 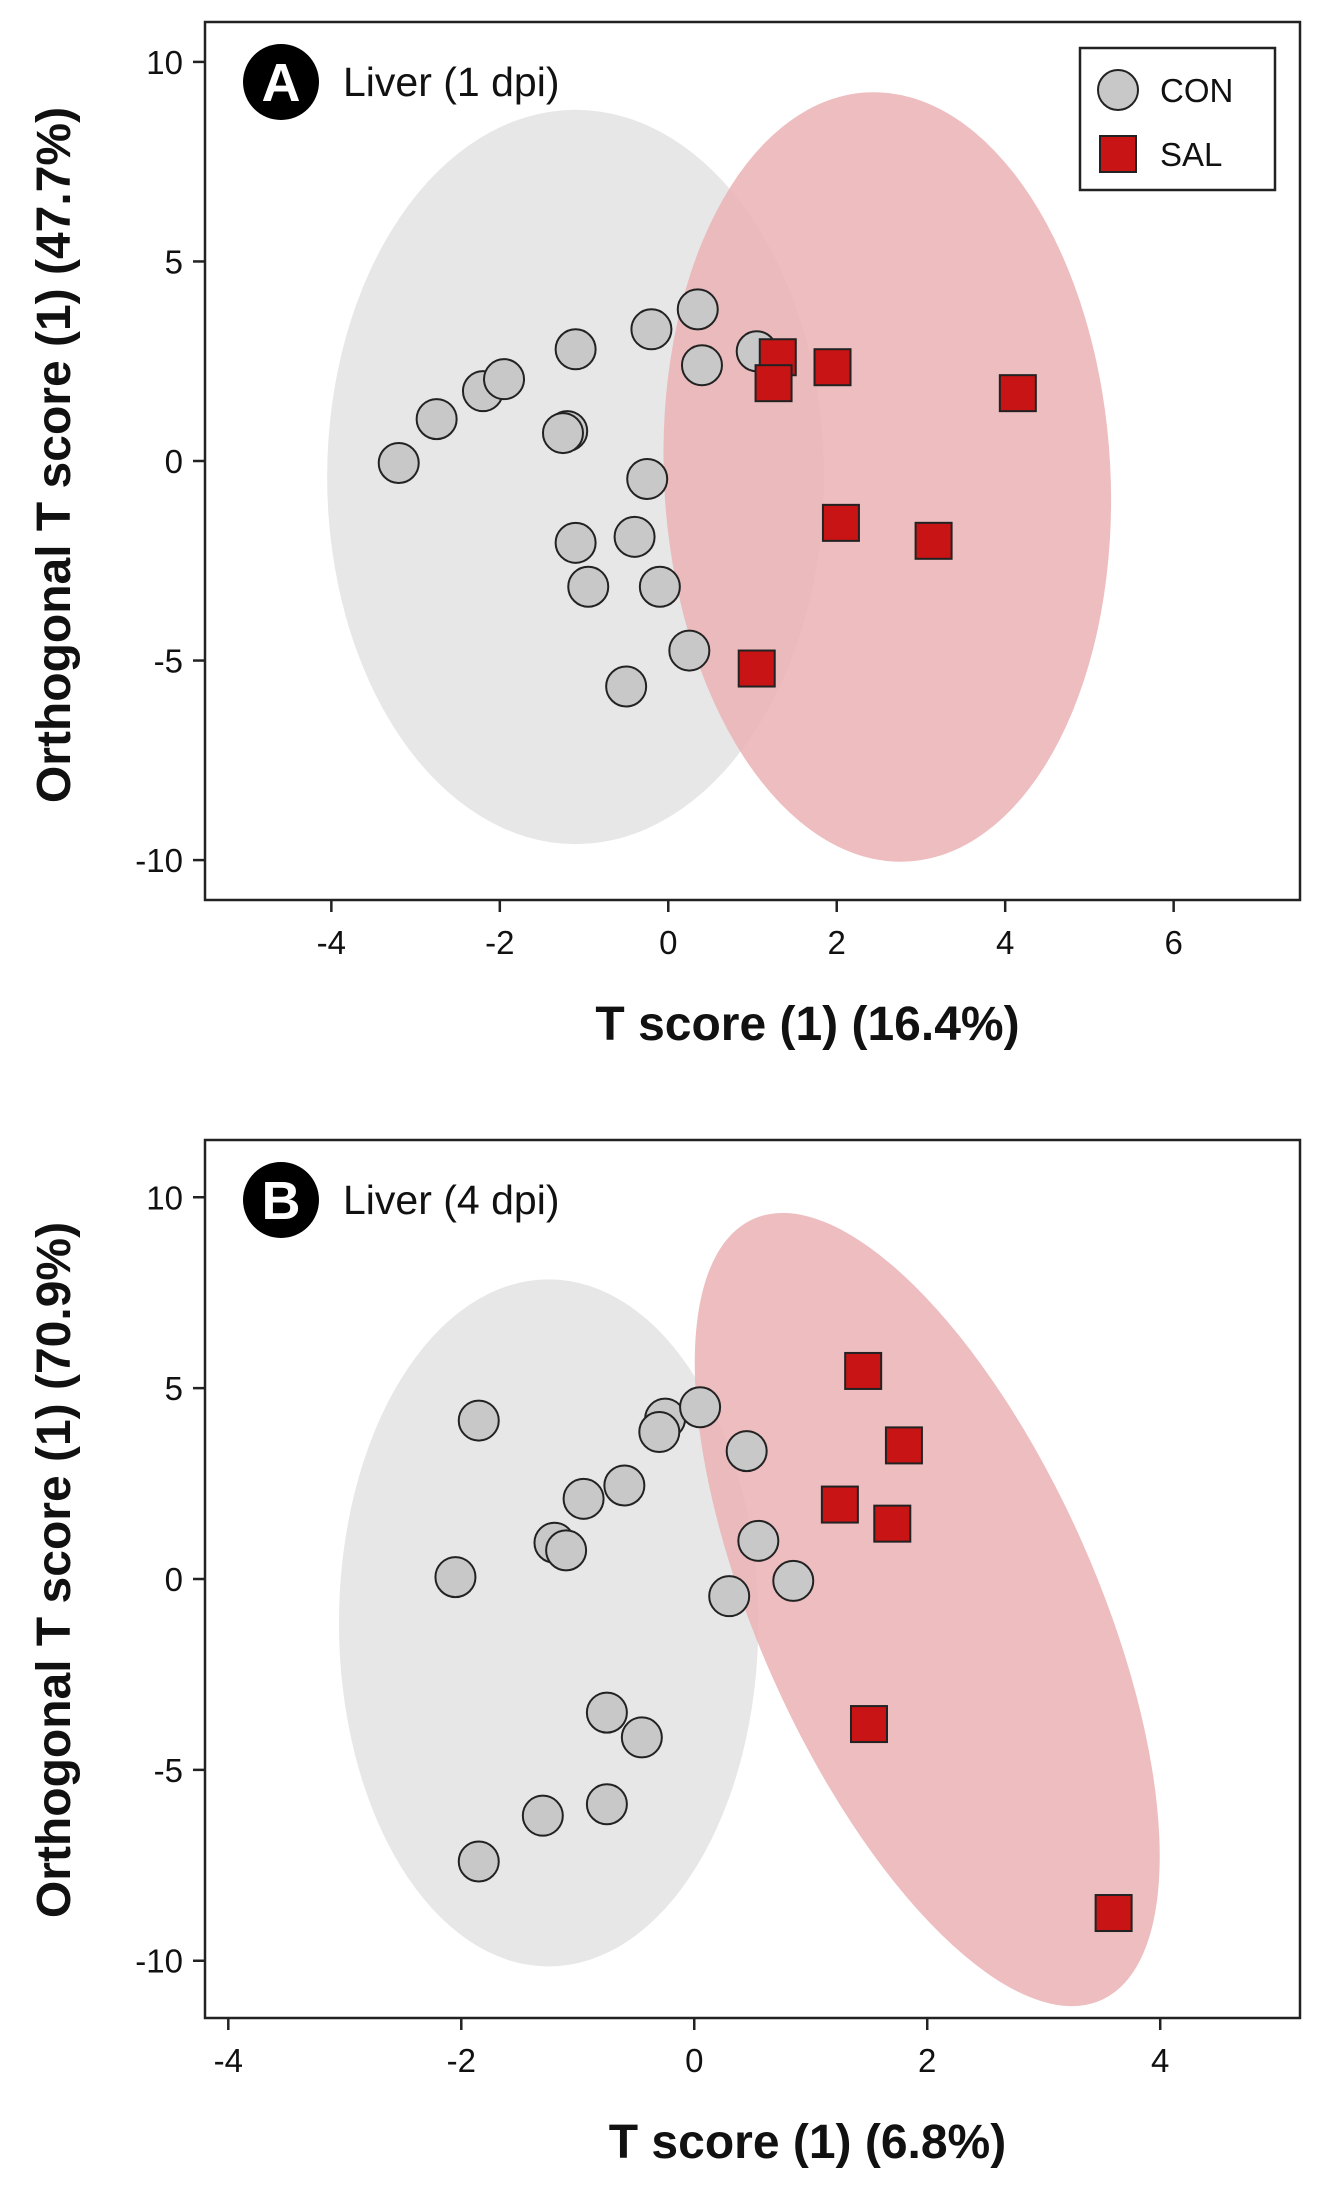 I want to click on panel-letter-a: A, so click(x=281, y=83).